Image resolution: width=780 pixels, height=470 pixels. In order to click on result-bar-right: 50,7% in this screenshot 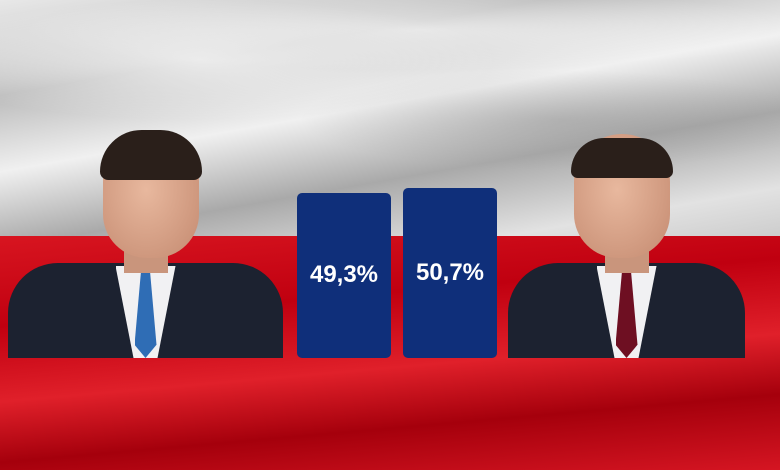, I will do `click(450, 273)`.